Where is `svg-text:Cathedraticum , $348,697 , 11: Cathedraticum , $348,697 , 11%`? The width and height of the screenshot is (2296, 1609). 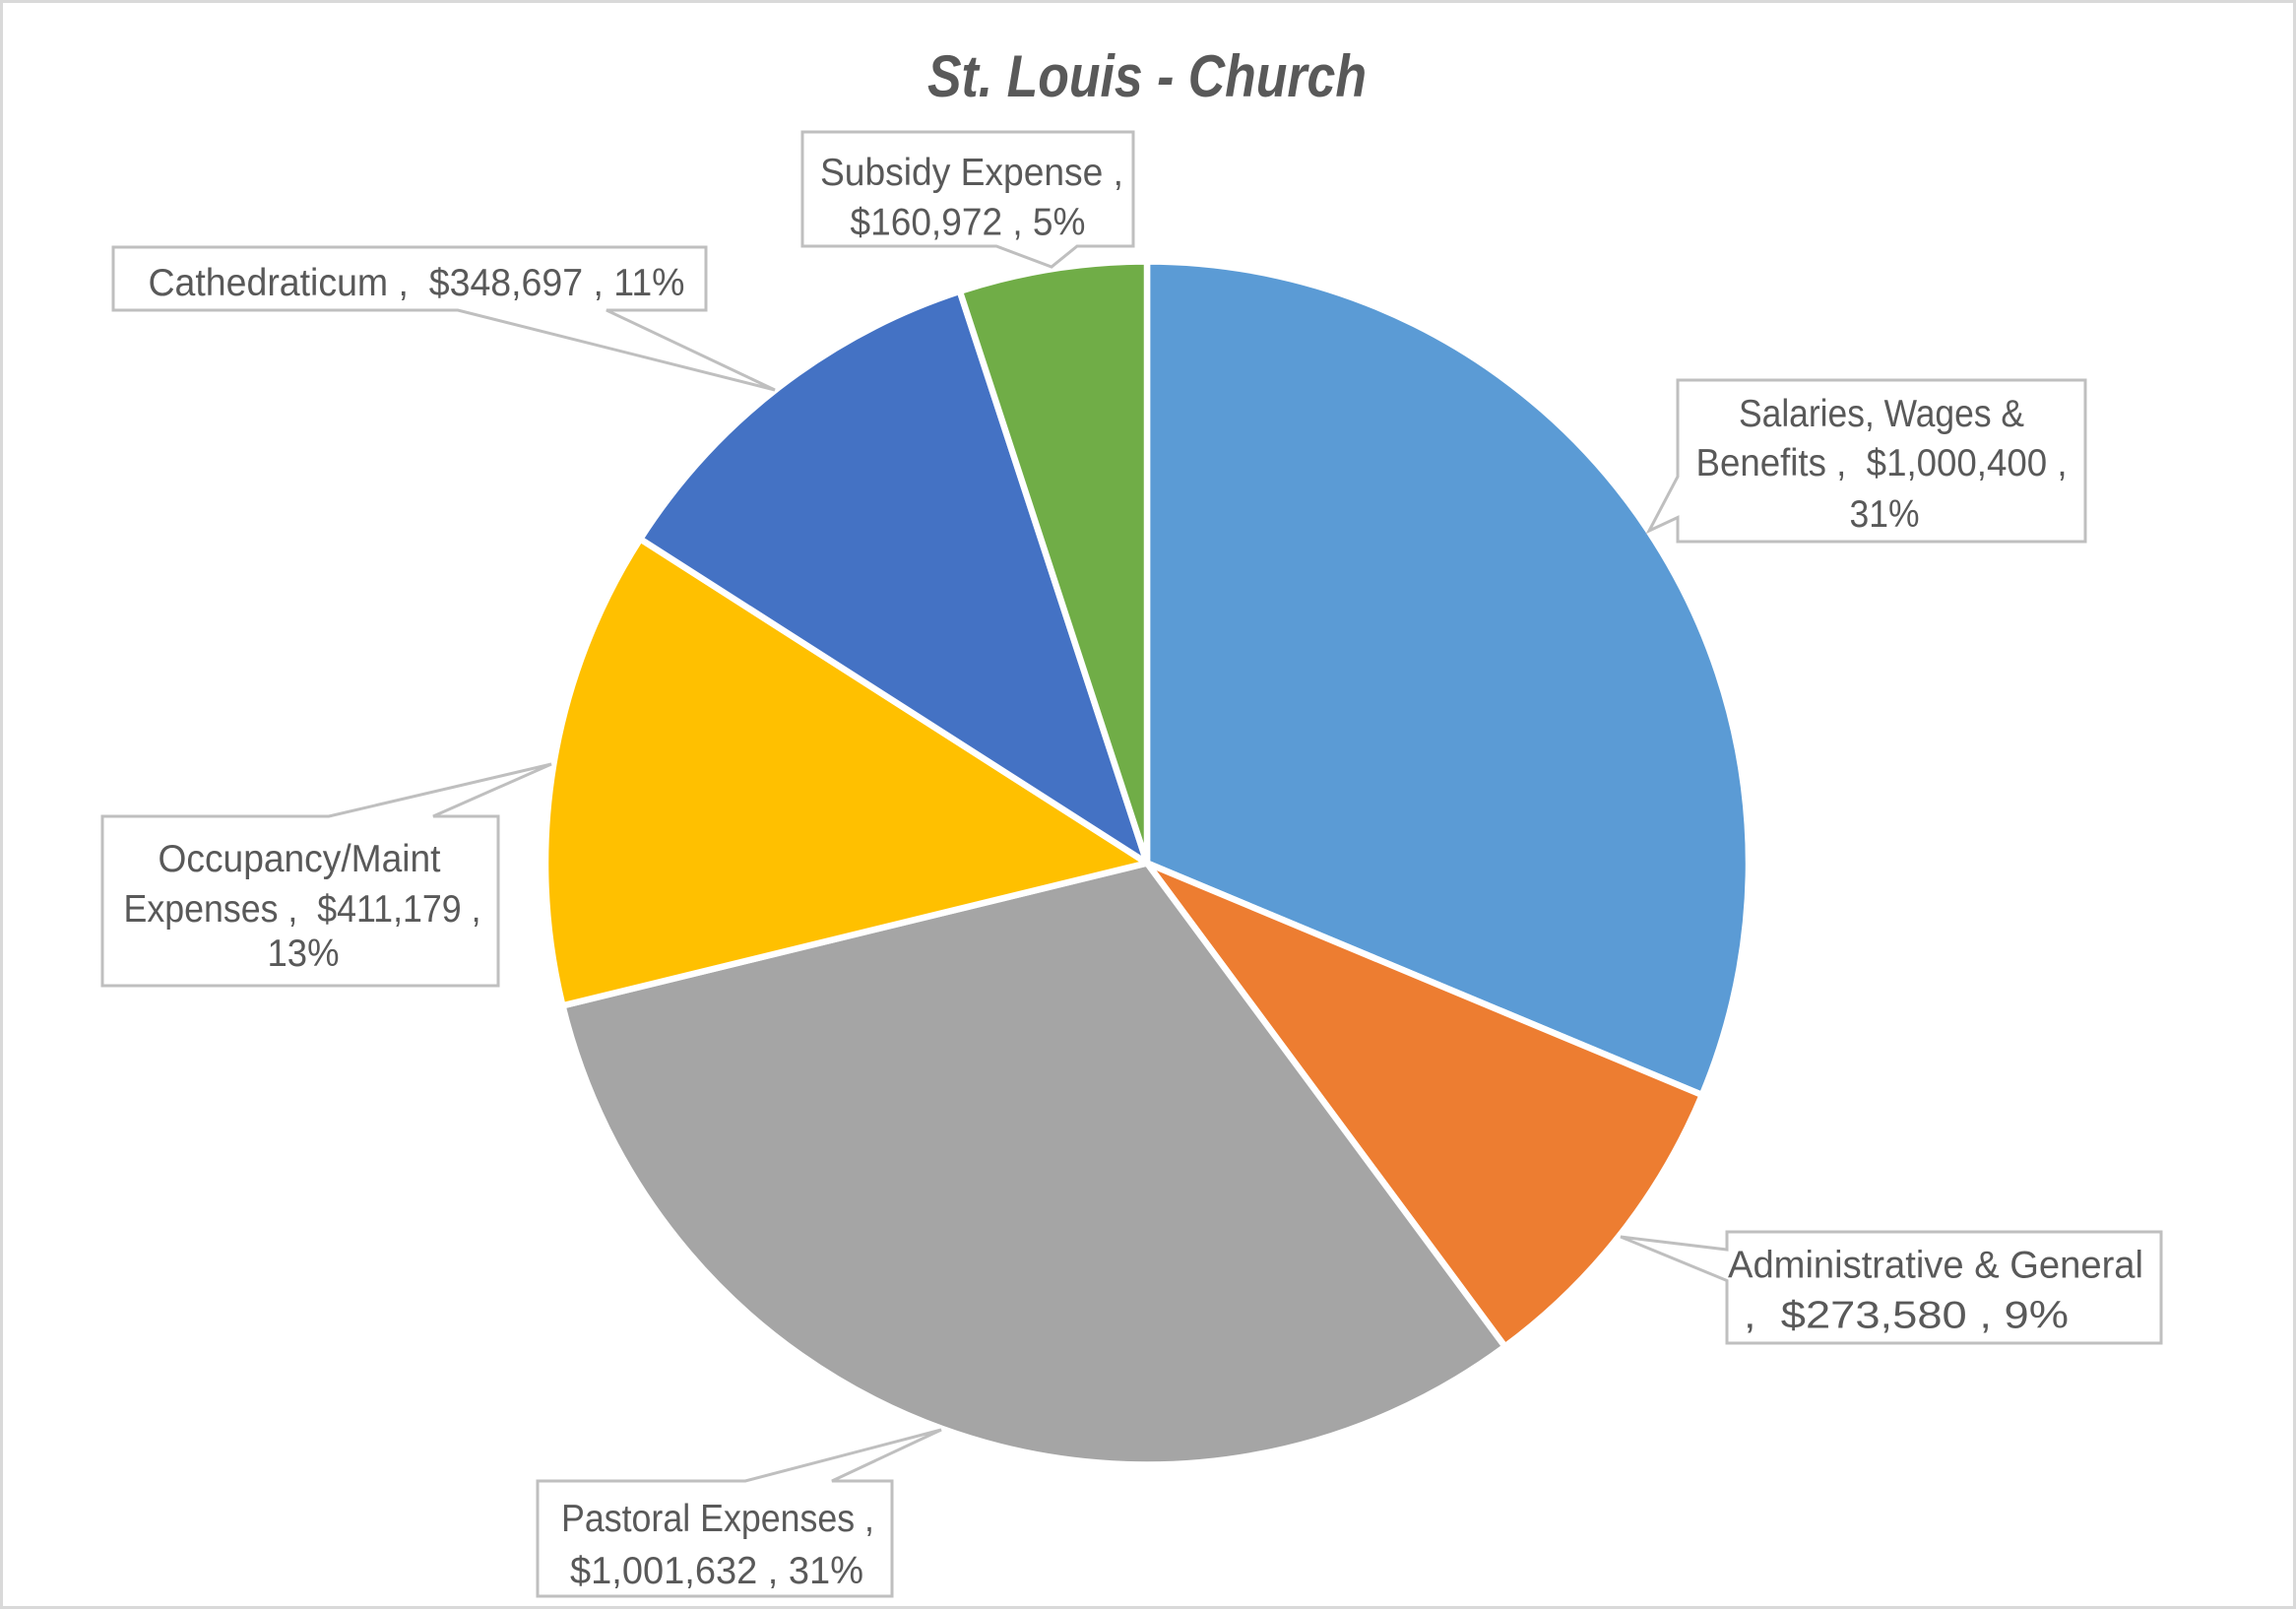 svg-text:Cathedraticum , $348,697 , 11: Cathedraticum , $348,697 , 11% is located at coordinates (417, 283).